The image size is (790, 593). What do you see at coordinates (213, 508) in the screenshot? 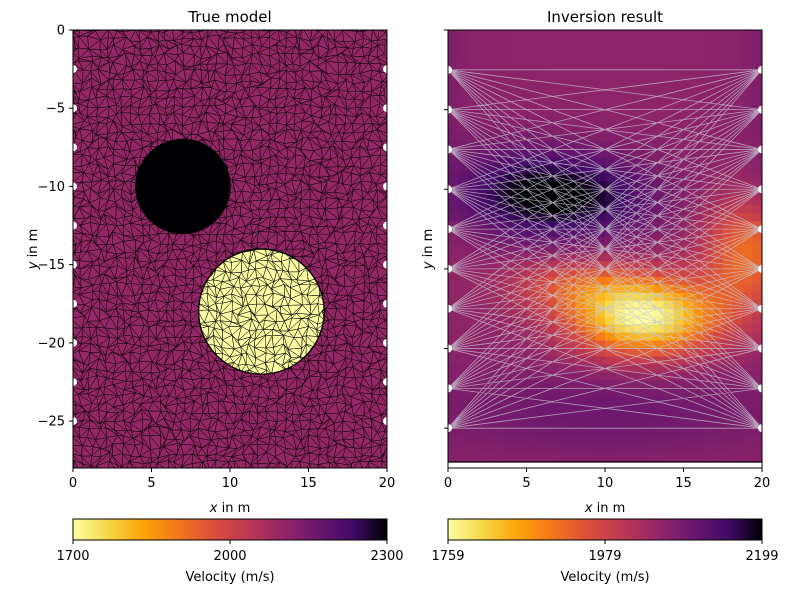
I see `true-model-x-label-var: x` at bounding box center [213, 508].